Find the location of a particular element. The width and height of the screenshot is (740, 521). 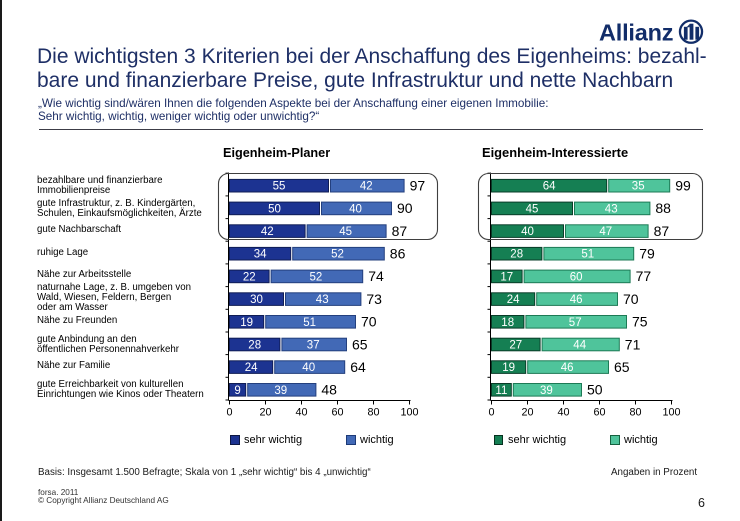

svg-text: 86 is located at coordinates (398, 254).